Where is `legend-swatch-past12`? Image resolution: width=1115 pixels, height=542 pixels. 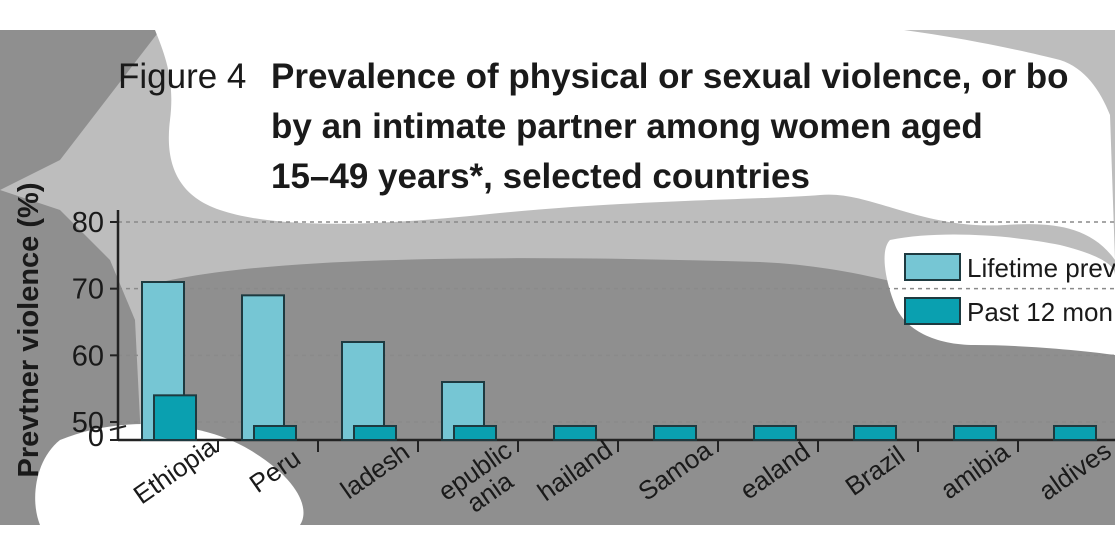 legend-swatch-past12 is located at coordinates (932, 311).